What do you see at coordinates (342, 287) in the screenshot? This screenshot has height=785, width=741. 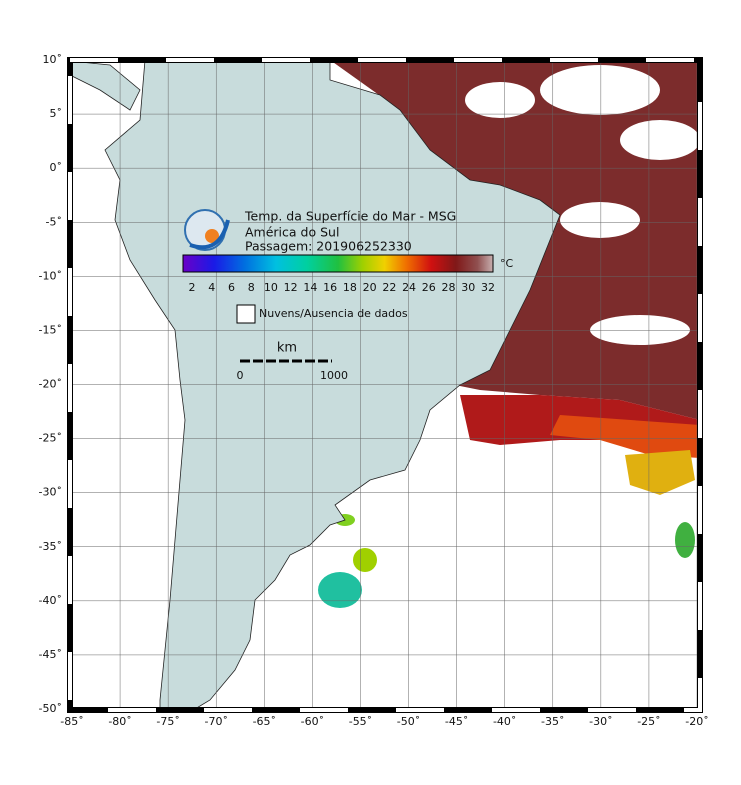 I see `colorbar-ticks: 2 4 6 8 10 12 14 16 18 20 22 24 26 28 30 32` at bounding box center [342, 287].